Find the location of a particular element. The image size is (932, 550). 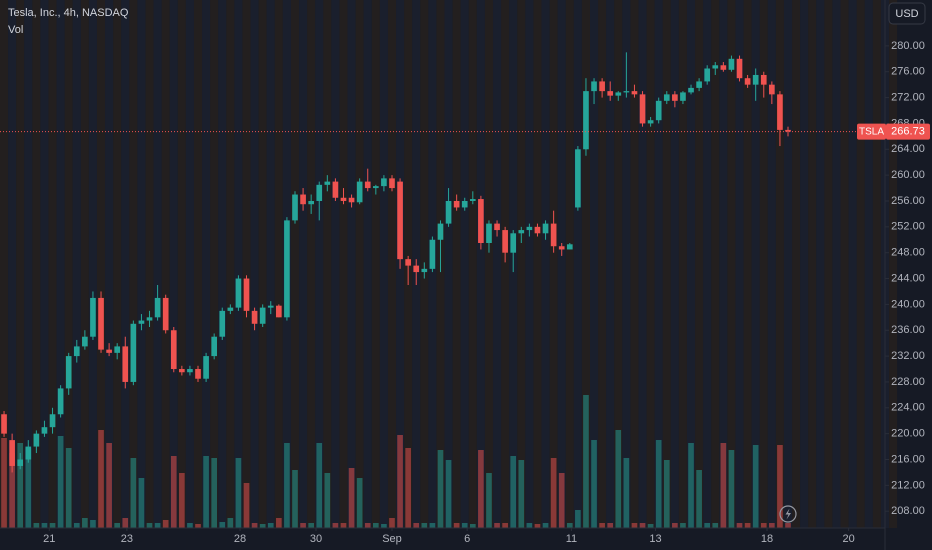

y-tick-label: 220.00 is located at coordinates (908, 434).